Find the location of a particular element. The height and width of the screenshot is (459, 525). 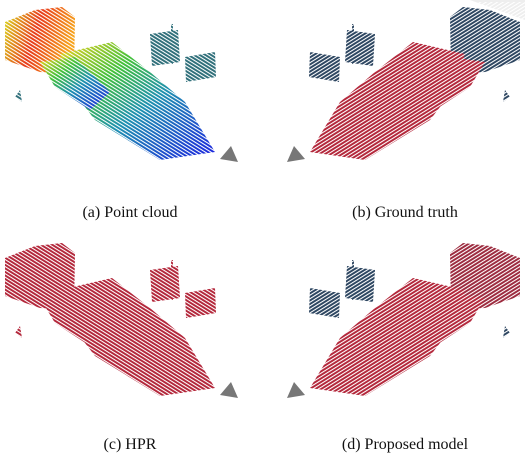

caption: (b) Ground truth is located at coordinates (405, 212).